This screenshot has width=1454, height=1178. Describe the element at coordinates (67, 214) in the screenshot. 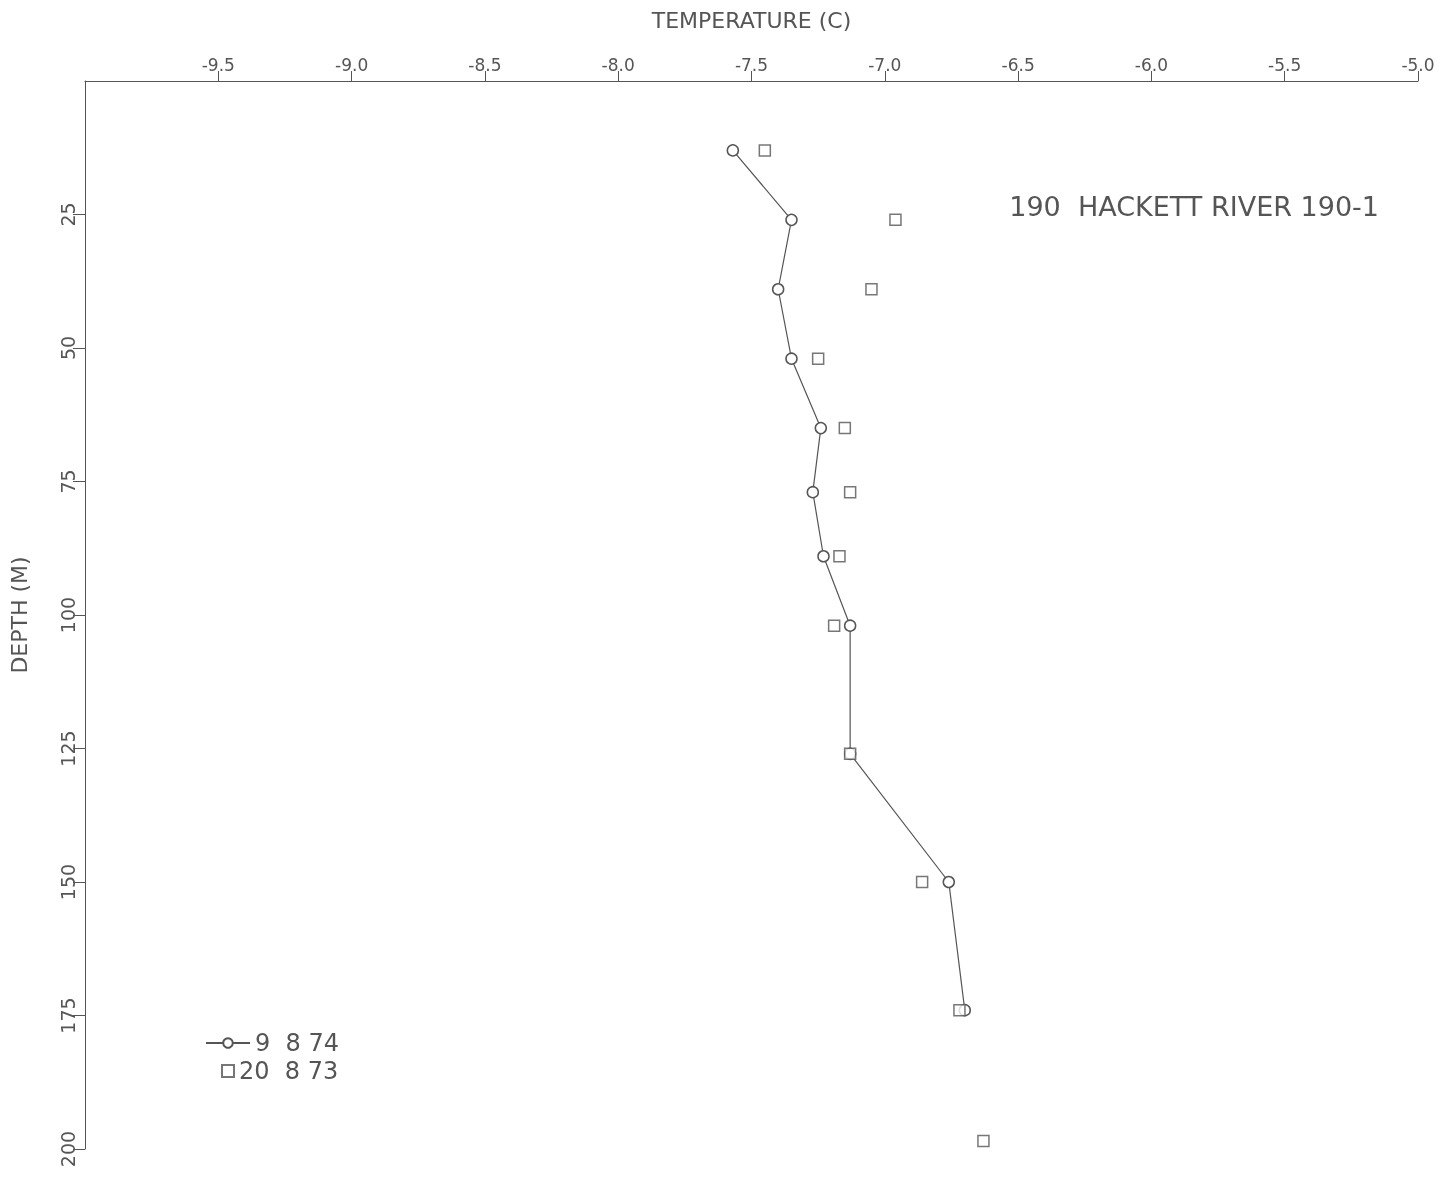

I see `y-tick-label: 25` at that location.